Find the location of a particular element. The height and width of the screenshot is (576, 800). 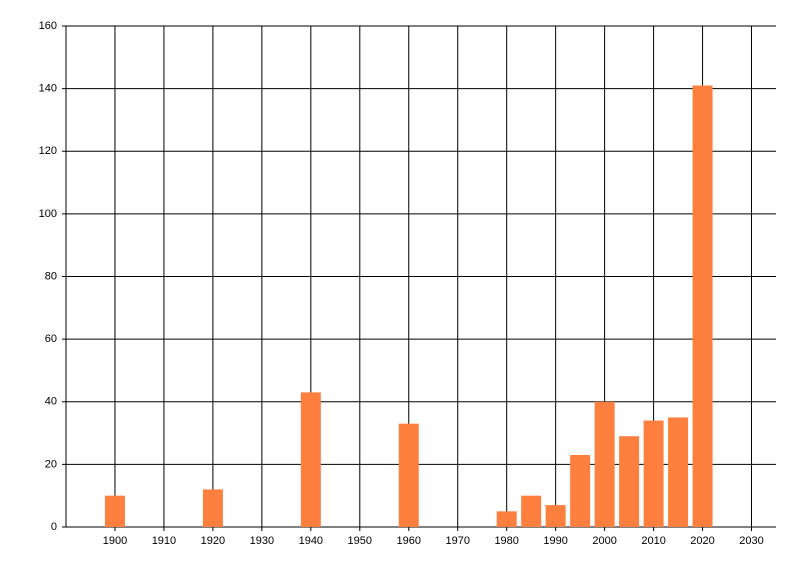

y-tick-label: 140 is located at coordinates (48, 89).